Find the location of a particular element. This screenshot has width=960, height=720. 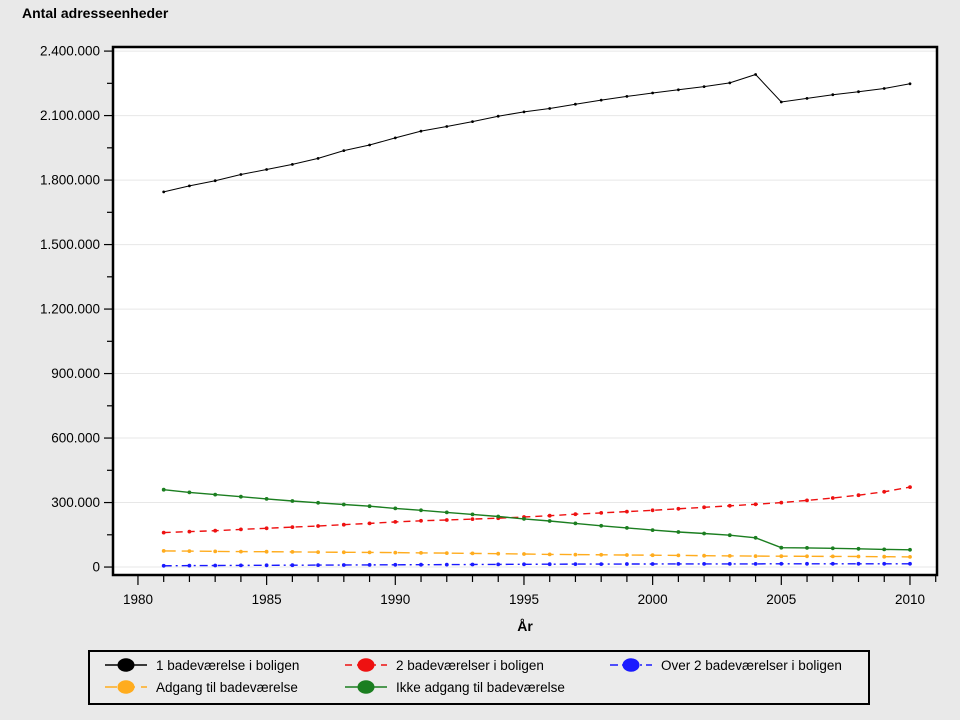

legend-item-label: Ikke adgang til badeværelse is located at coordinates (480, 687).